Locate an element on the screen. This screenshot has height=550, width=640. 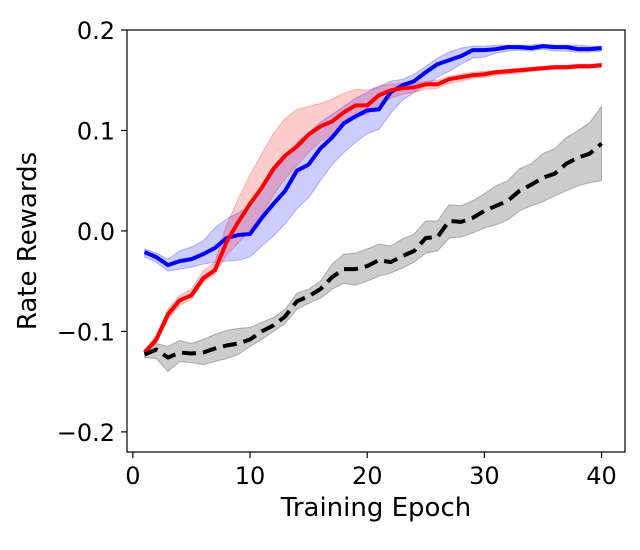
x-tick-label: 10 is located at coordinates (250, 476).